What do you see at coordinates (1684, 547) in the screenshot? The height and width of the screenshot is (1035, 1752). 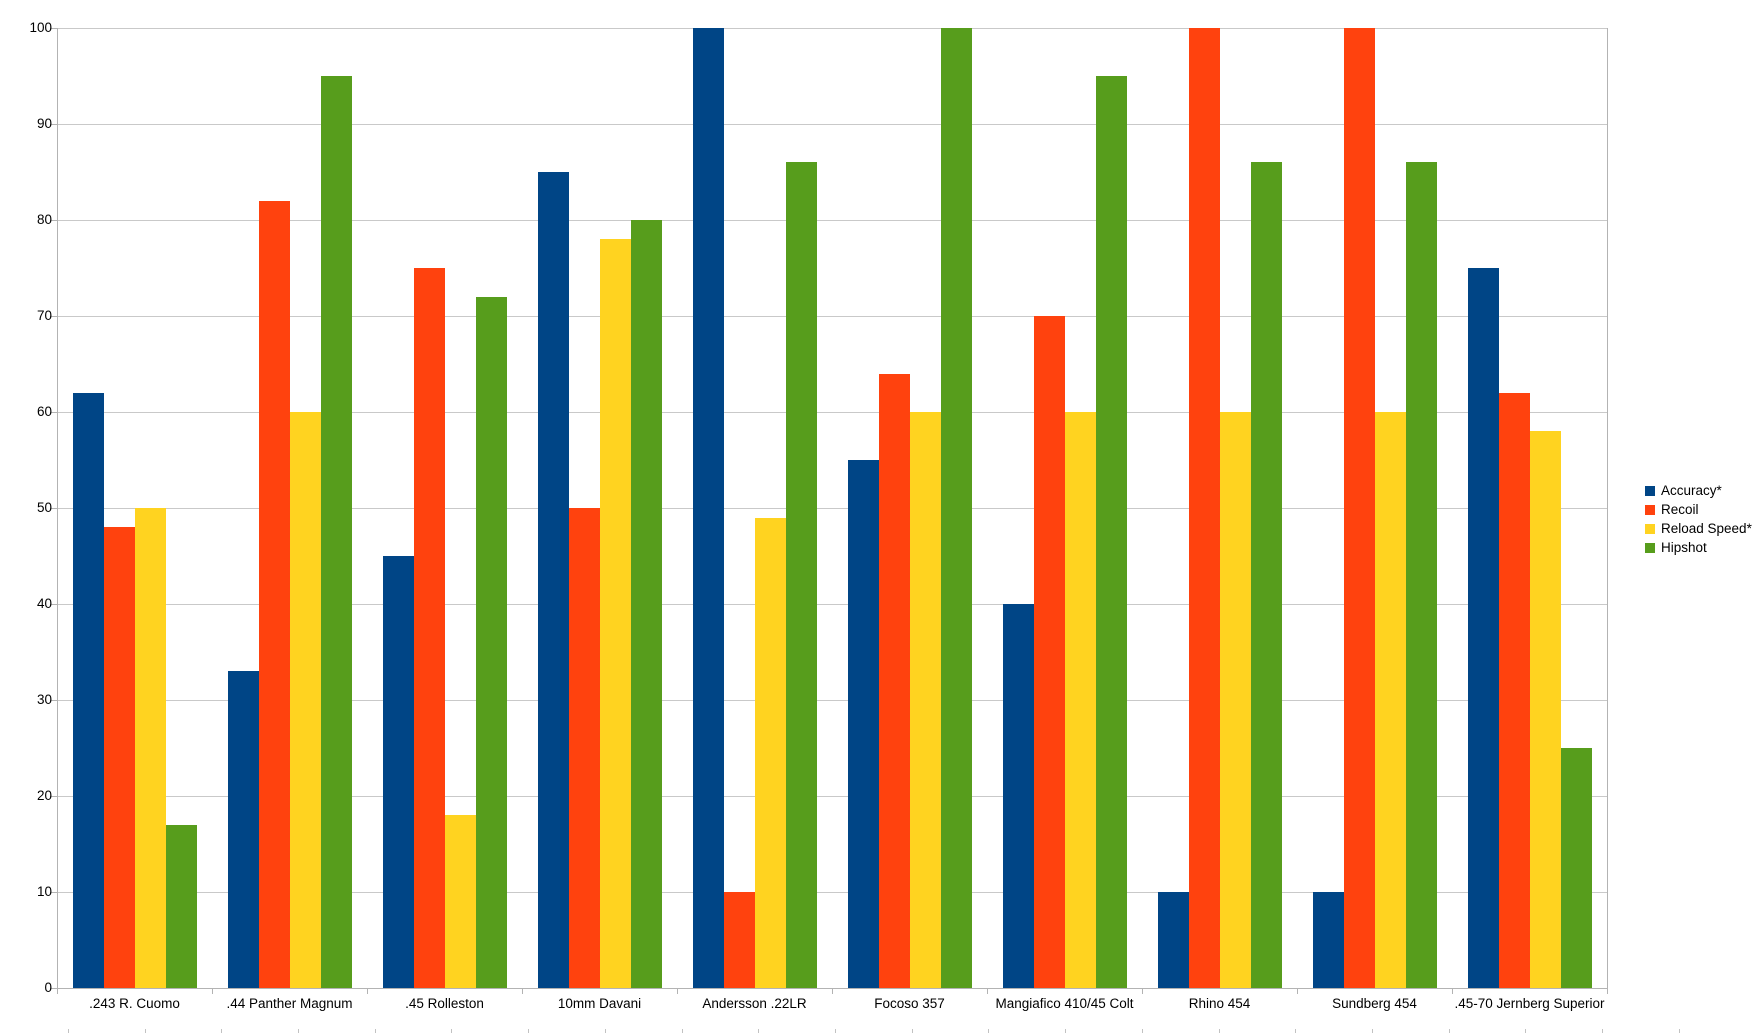 I see `legend-label: Hipshot` at bounding box center [1684, 547].